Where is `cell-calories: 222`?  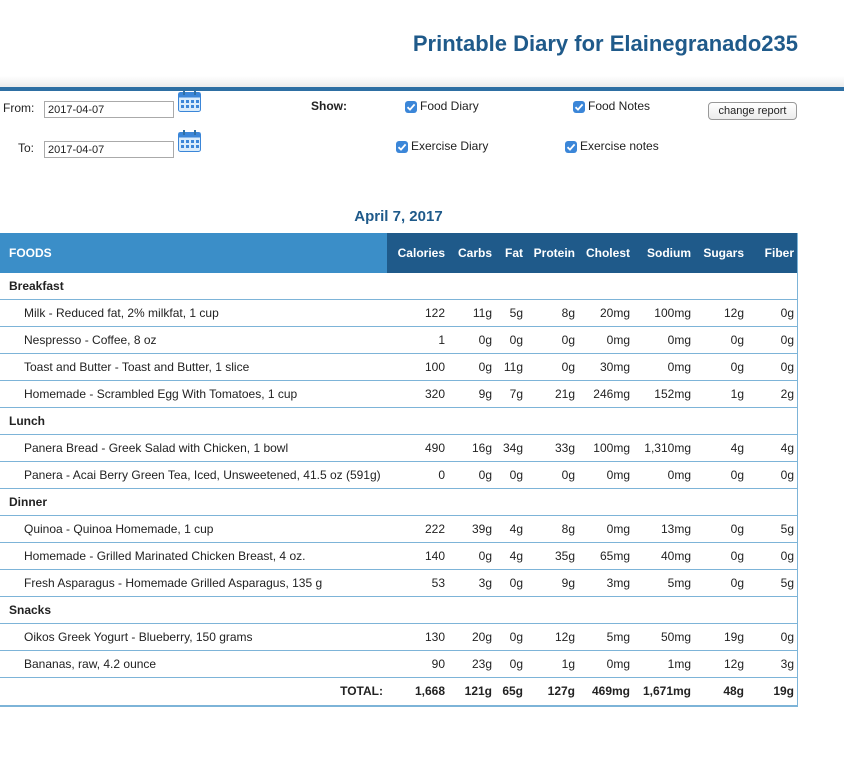 cell-calories: 222 is located at coordinates (418, 529).